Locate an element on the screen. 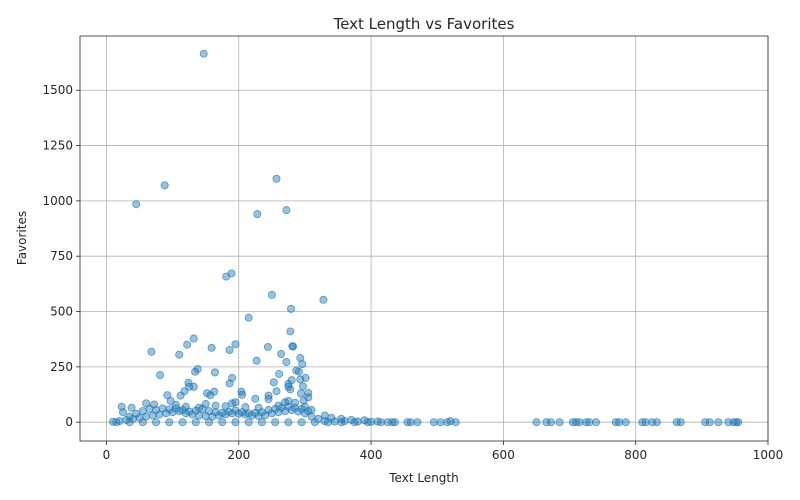 This screenshot has width=800, height=500. y-tick-label: 1500 is located at coordinates (57, 90).